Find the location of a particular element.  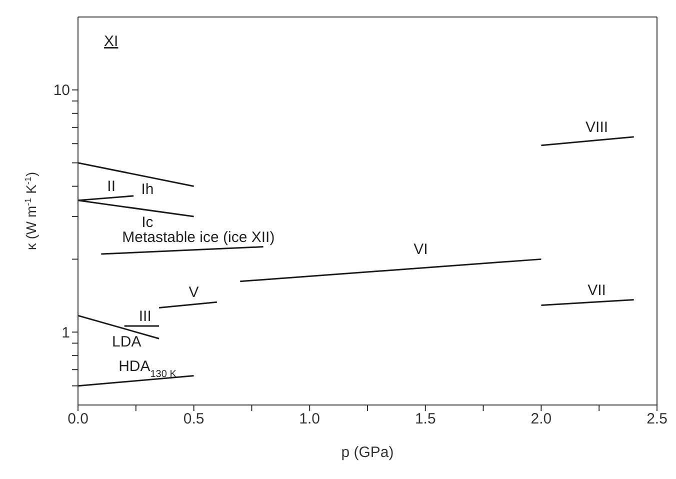

x-tick-label: 0.5 is located at coordinates (193, 419).